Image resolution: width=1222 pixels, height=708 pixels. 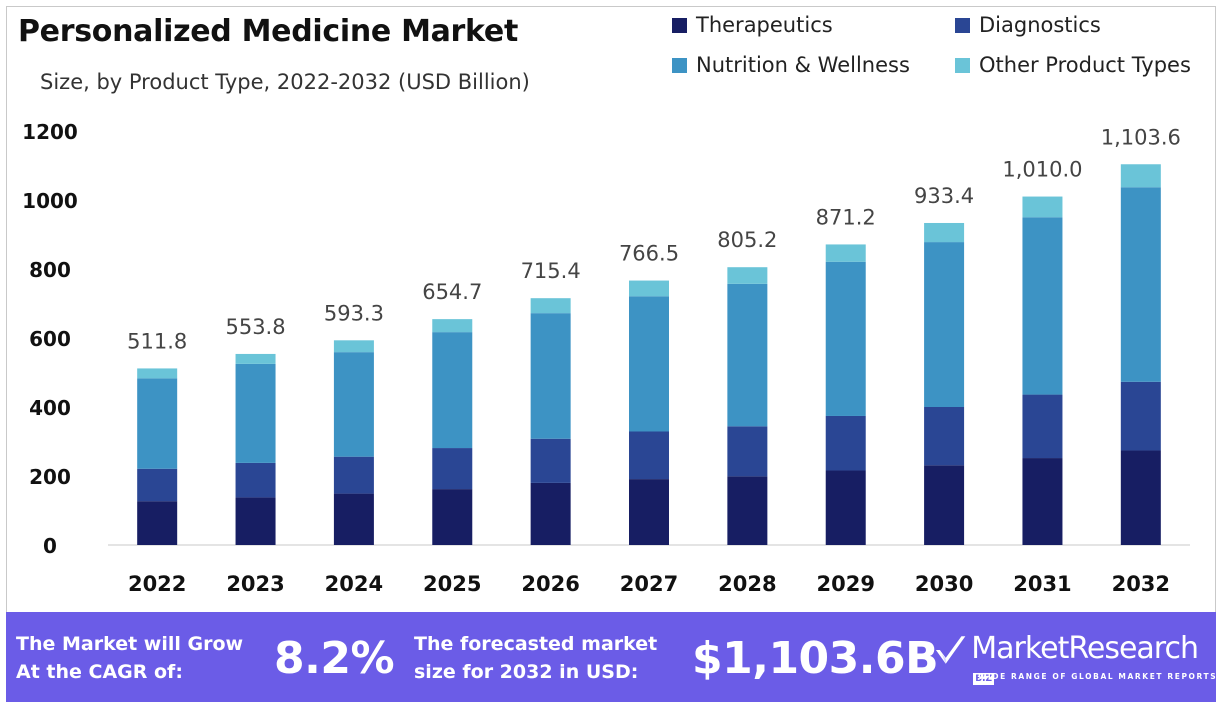 What do you see at coordinates (962, 65) in the screenshot?
I see `legend-swatch-other-product-types` at bounding box center [962, 65].